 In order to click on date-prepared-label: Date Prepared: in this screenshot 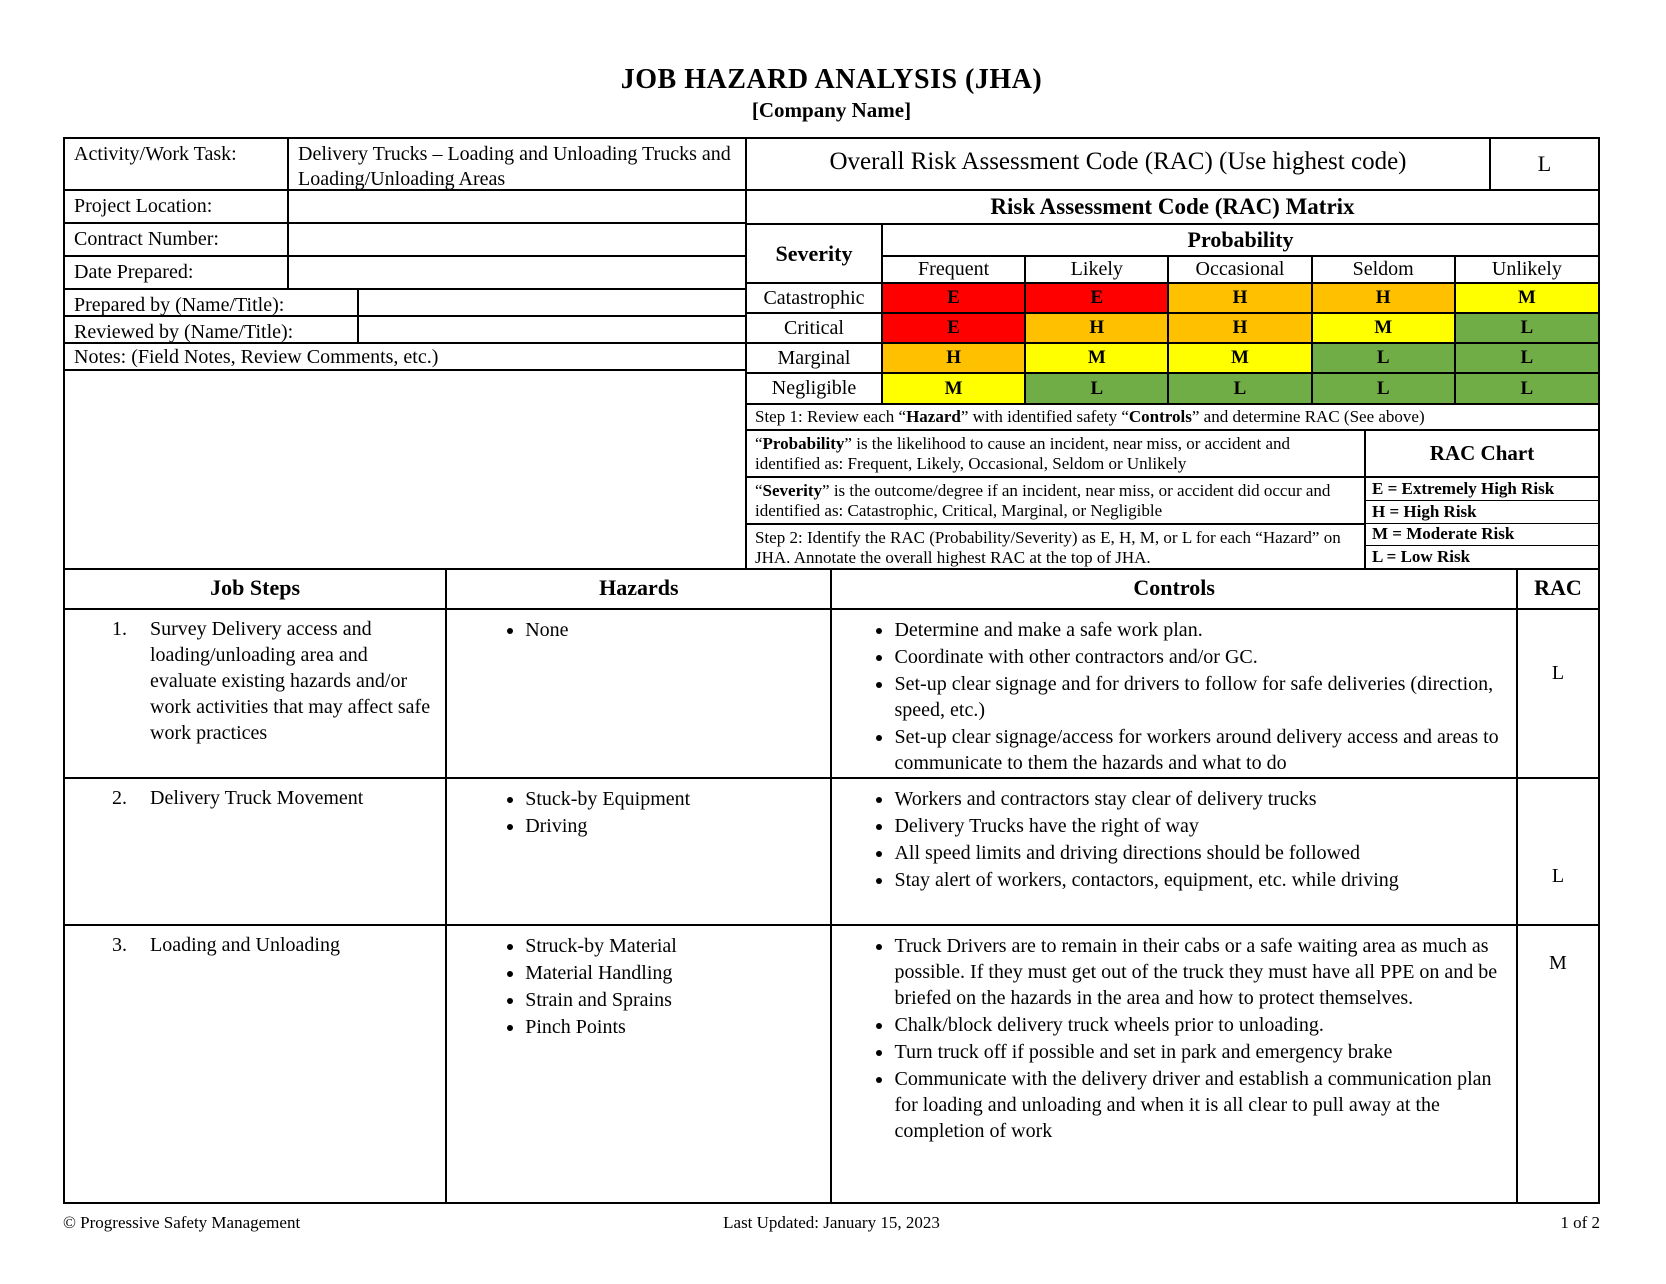, I will do `click(177, 272)`.